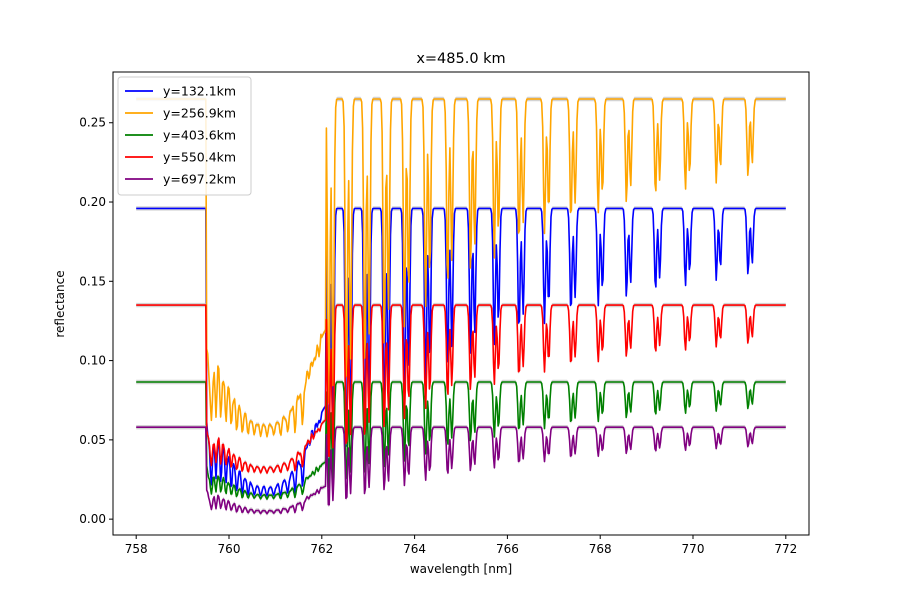 The image size is (900, 600). I want to click on x-axis-ticks: 758 760 762 764 766 768 770 772, so click(461, 545).